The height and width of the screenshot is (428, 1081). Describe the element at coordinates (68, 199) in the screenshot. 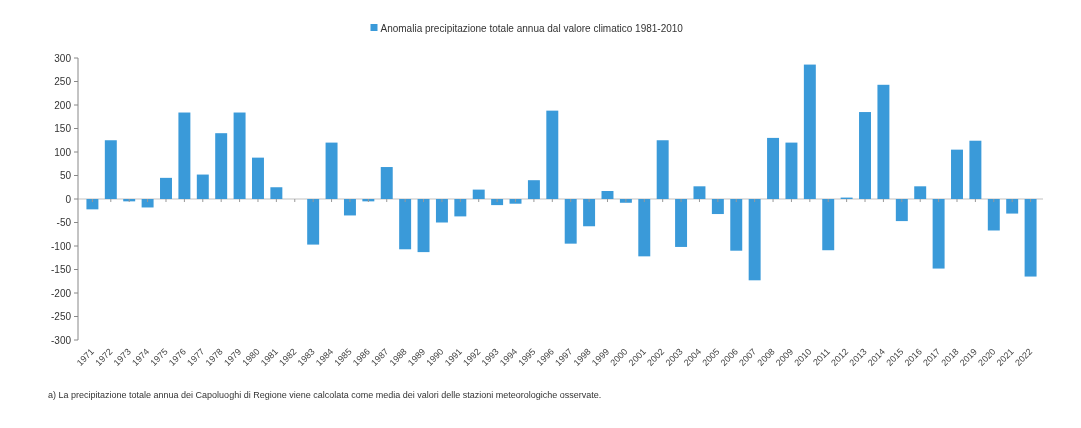

I see `y-tick-label: 0` at that location.